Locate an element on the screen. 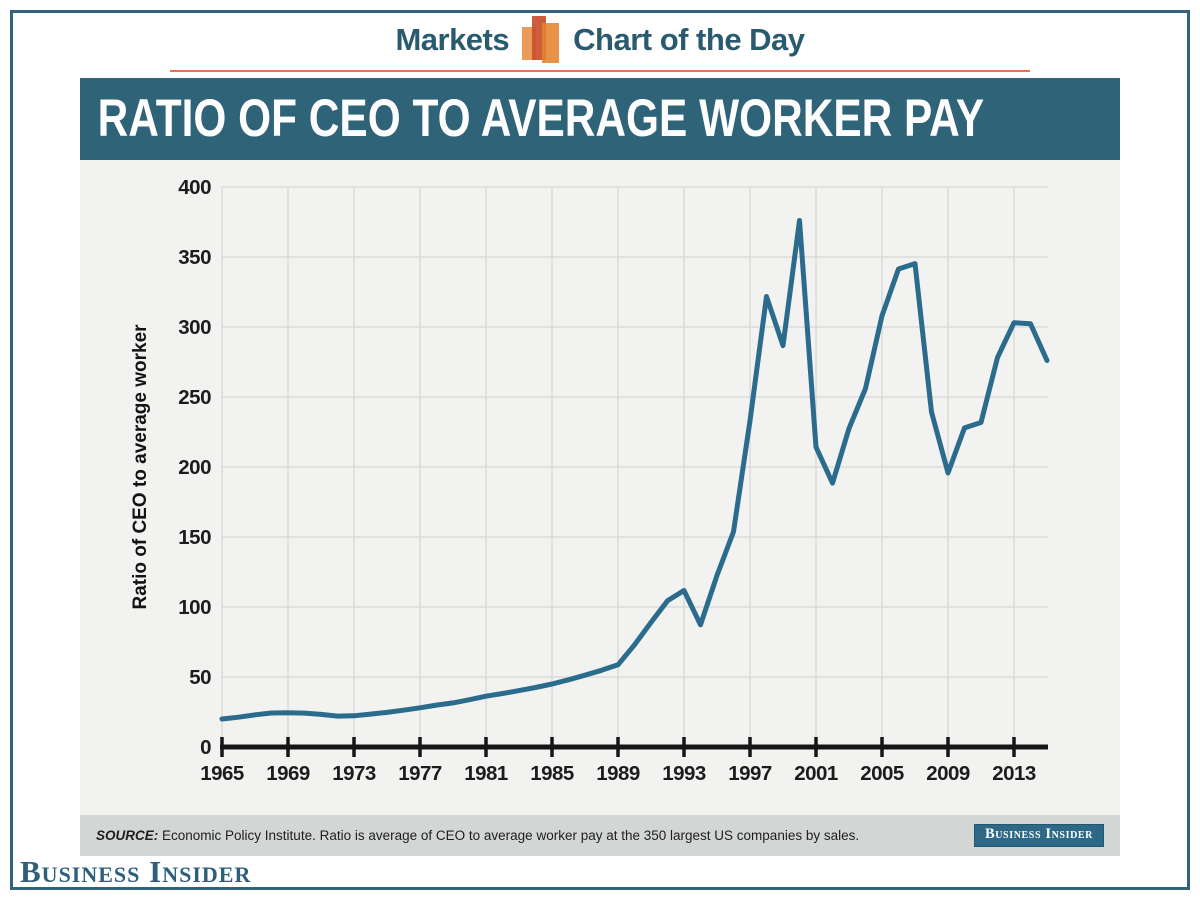  svg-text: 1981 is located at coordinates (486, 773).